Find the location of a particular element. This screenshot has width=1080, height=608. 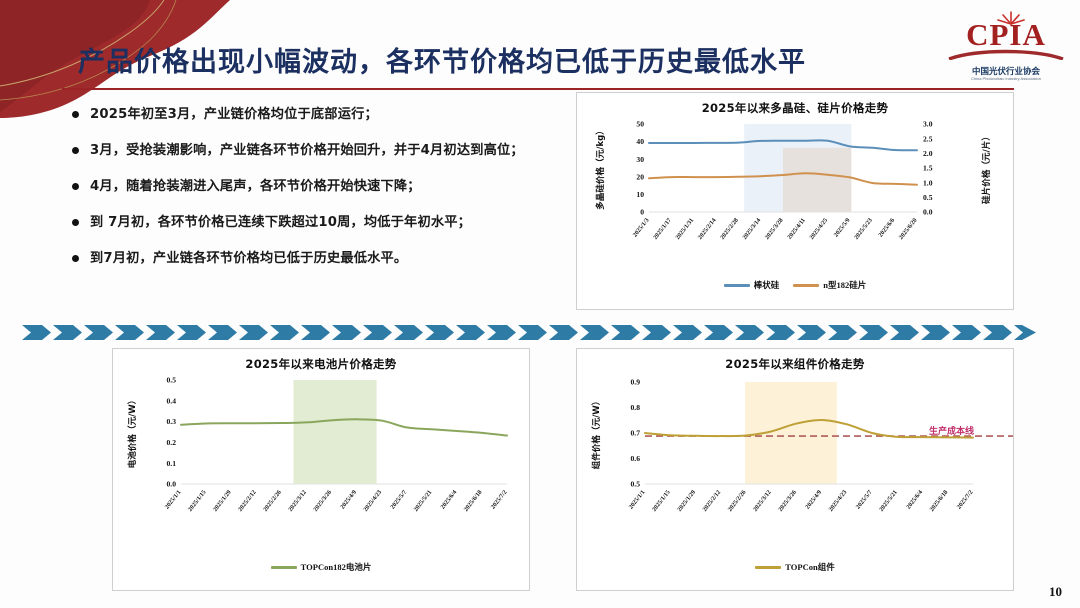

page-title: 产品价格出现小幅波动，各环节价格均已低于历史最低水平 is located at coordinates (442, 62).